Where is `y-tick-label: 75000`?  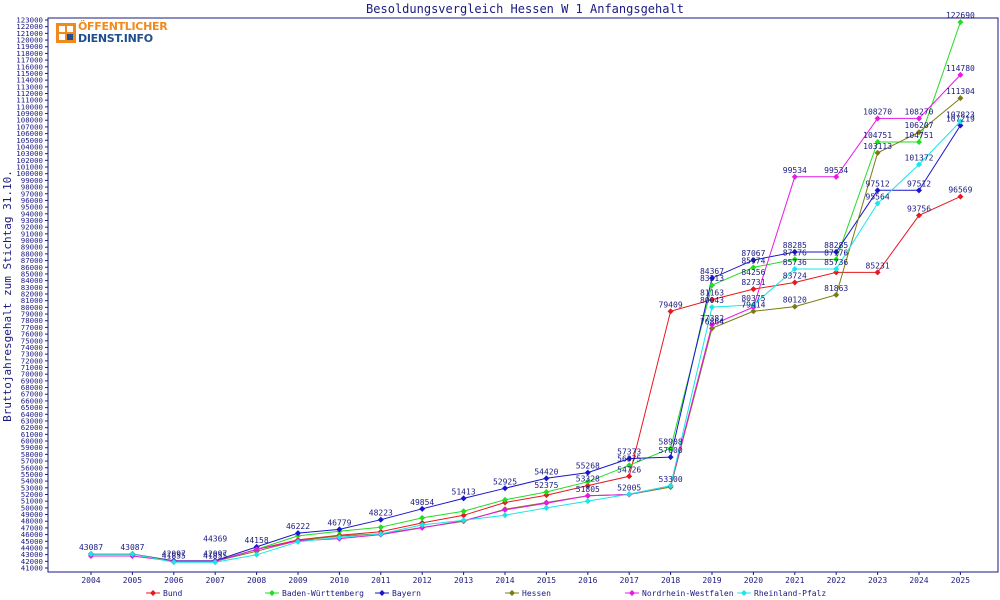 y-tick-label: 75000 is located at coordinates (32, 340).